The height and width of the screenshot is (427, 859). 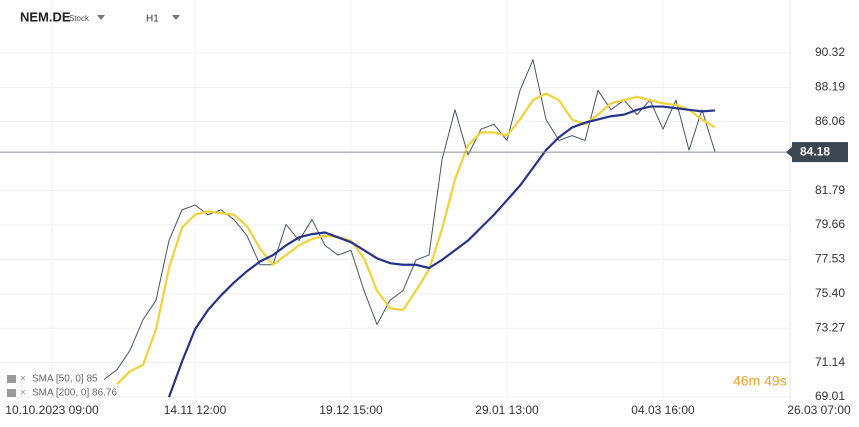 I want to click on last-price-box, so click(x=820, y=152).